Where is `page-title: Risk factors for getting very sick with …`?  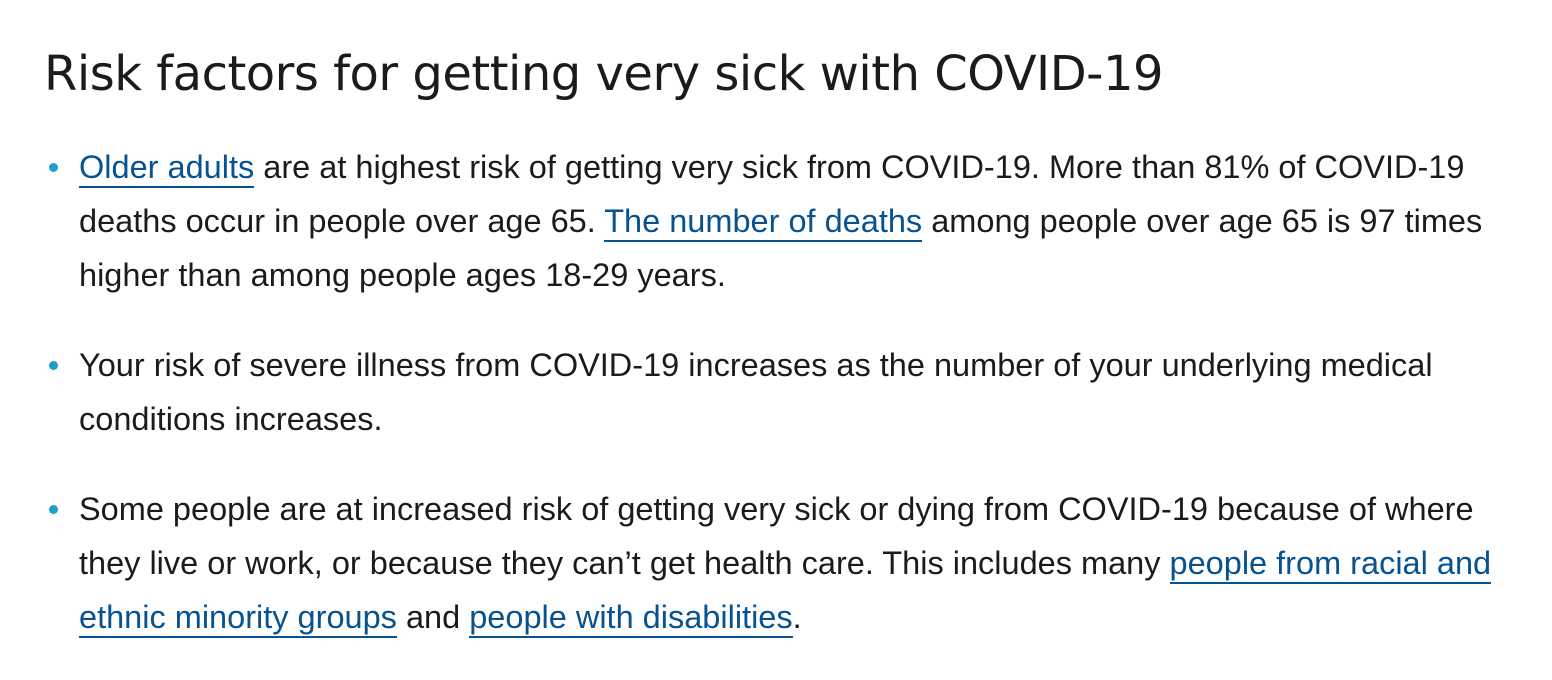
page-title: Risk factors for getting very sick with … is located at coordinates (604, 74).